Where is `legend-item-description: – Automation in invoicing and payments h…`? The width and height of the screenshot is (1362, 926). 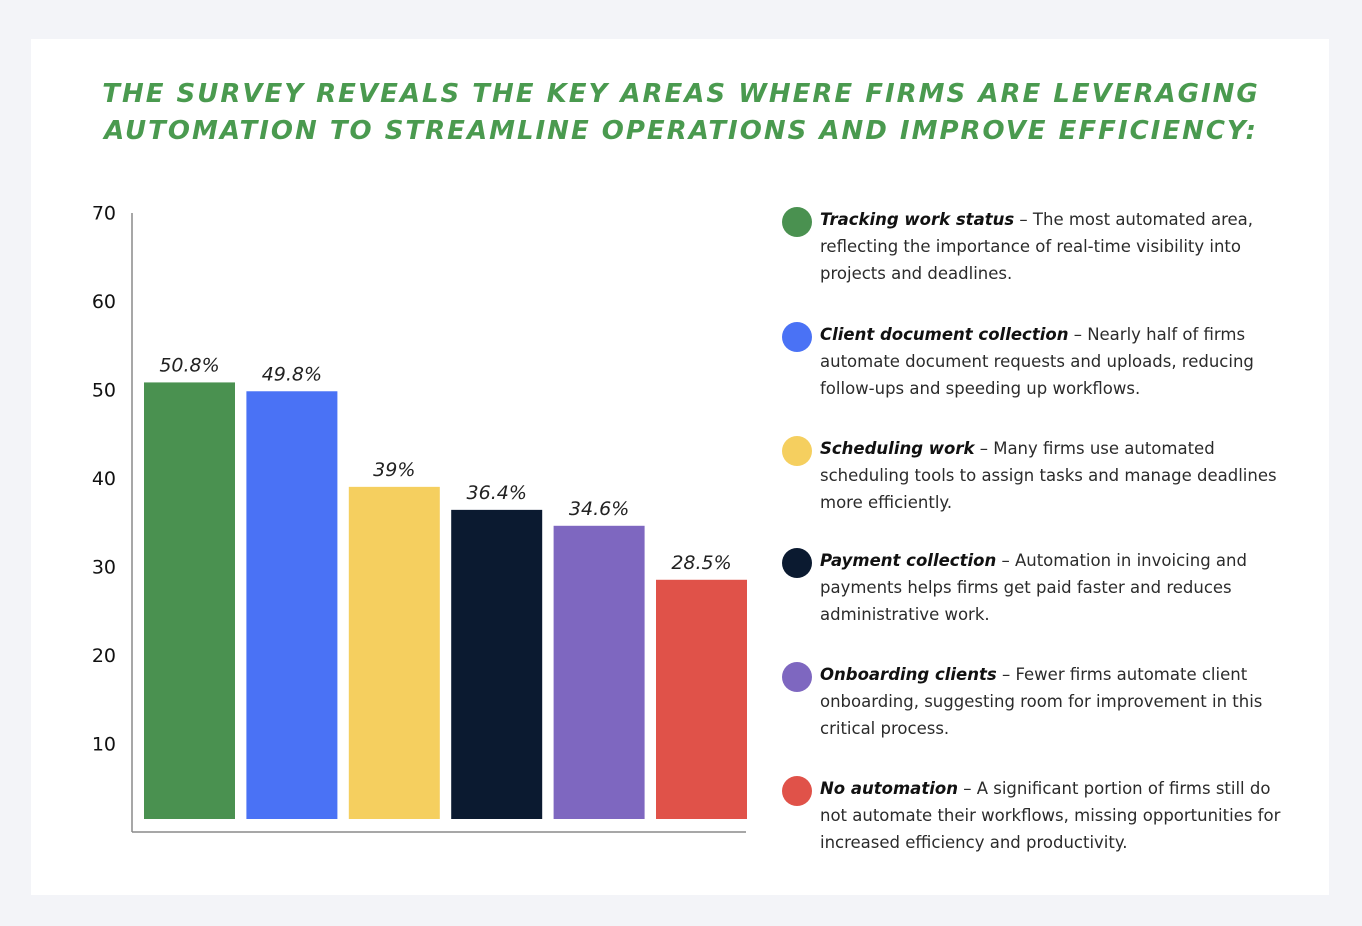 legend-item-description: – Automation in invoicing and payments h… is located at coordinates (1033, 587).